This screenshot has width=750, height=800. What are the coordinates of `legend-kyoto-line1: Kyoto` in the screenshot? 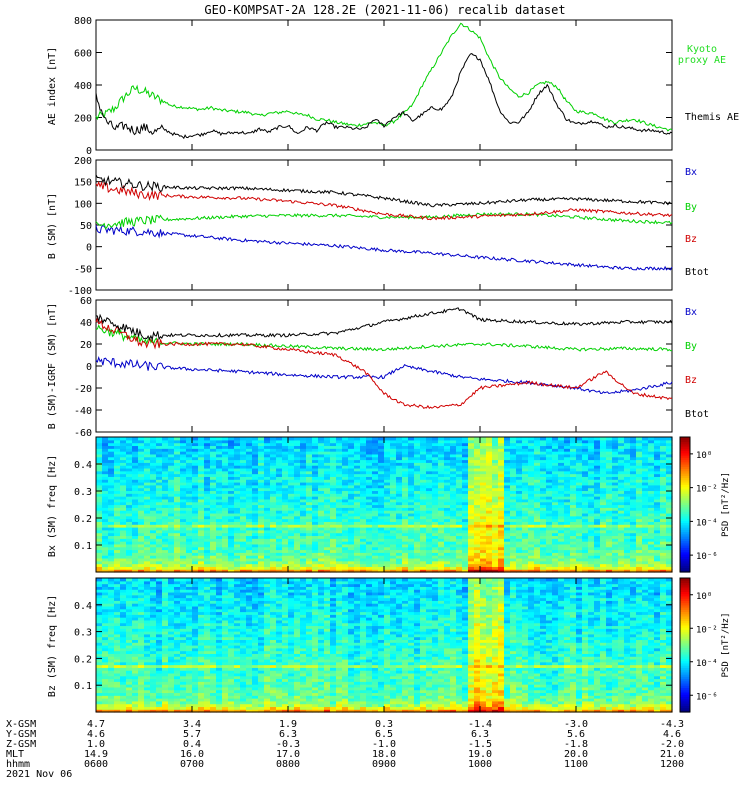 It's located at (702, 49).